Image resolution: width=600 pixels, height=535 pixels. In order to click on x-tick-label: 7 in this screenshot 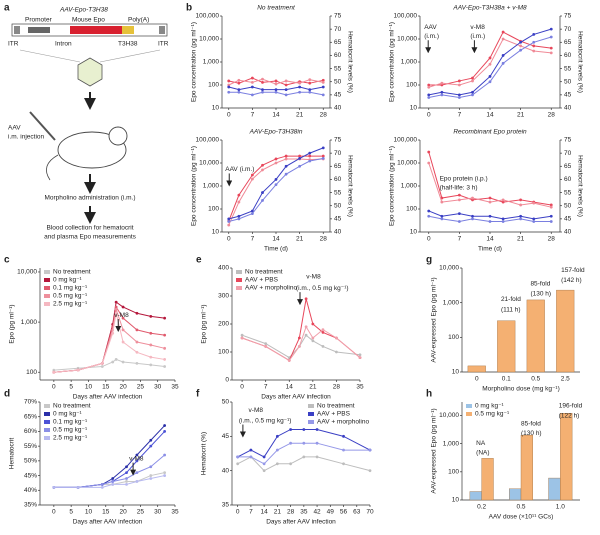, I will do `click(460, 239)`.